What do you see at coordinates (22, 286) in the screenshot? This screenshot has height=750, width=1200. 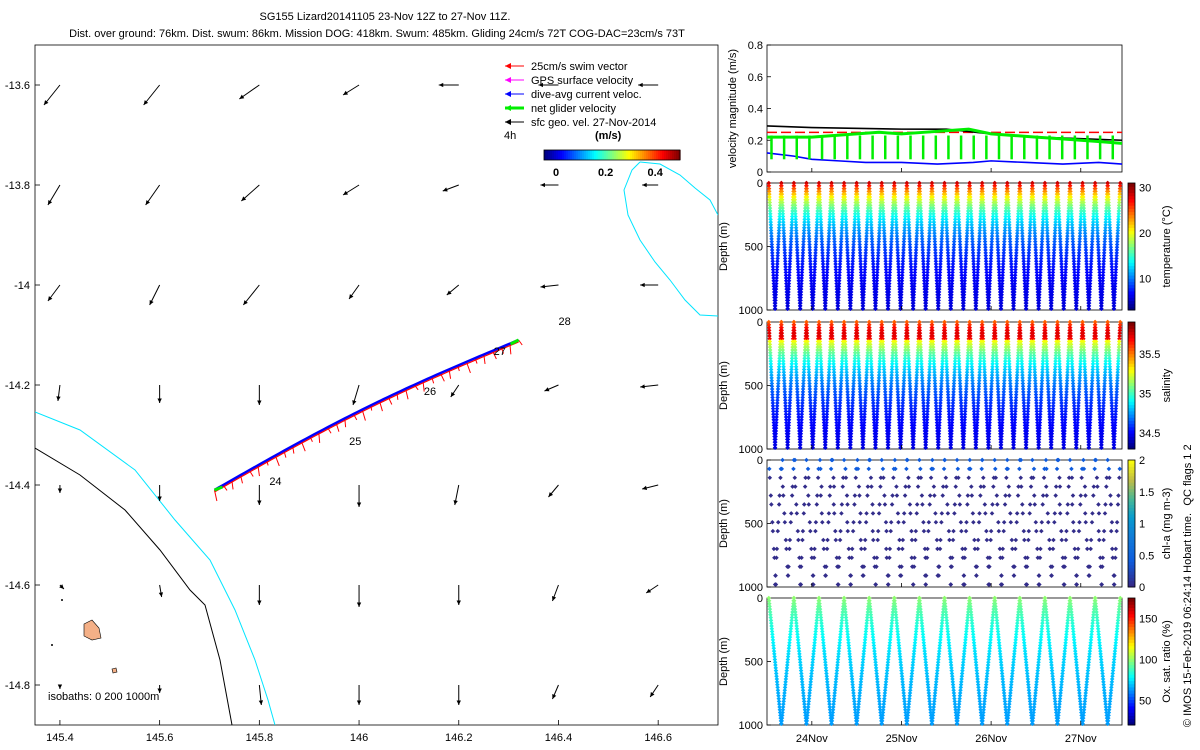 I see `map-y-tick-label: -14` at bounding box center [22, 286].